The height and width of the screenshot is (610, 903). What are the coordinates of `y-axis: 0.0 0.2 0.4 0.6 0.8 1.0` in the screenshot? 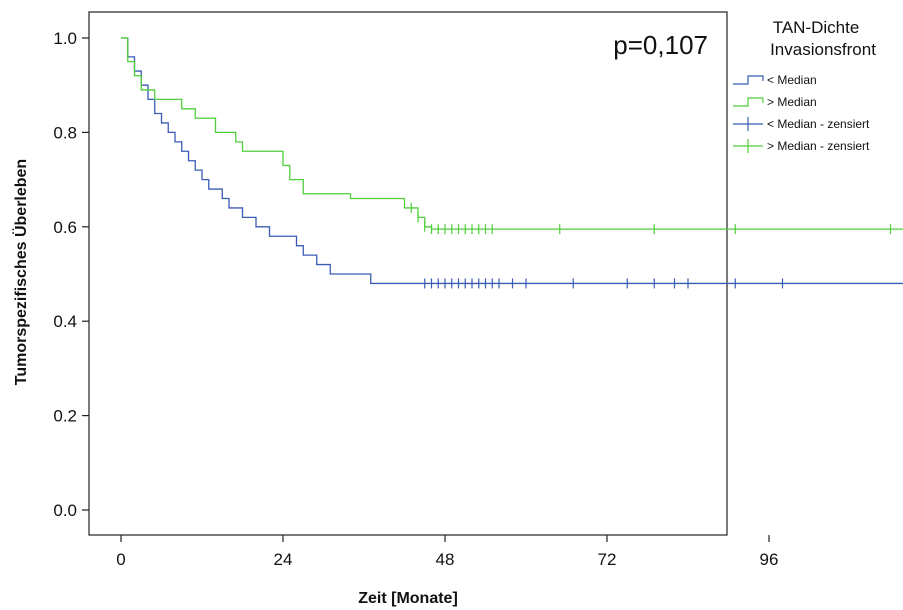 It's located at (71, 274).